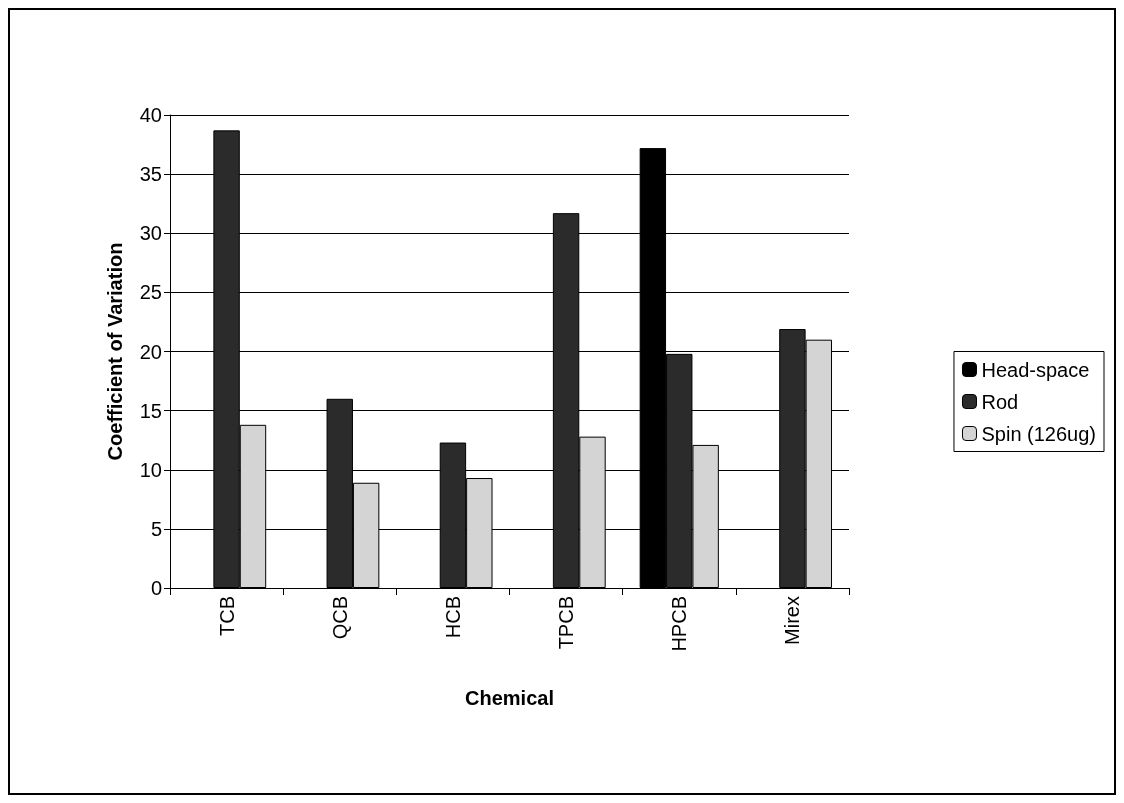 This screenshot has height=803, width=1124. I want to click on y-tick-label: 10, so click(150, 469).